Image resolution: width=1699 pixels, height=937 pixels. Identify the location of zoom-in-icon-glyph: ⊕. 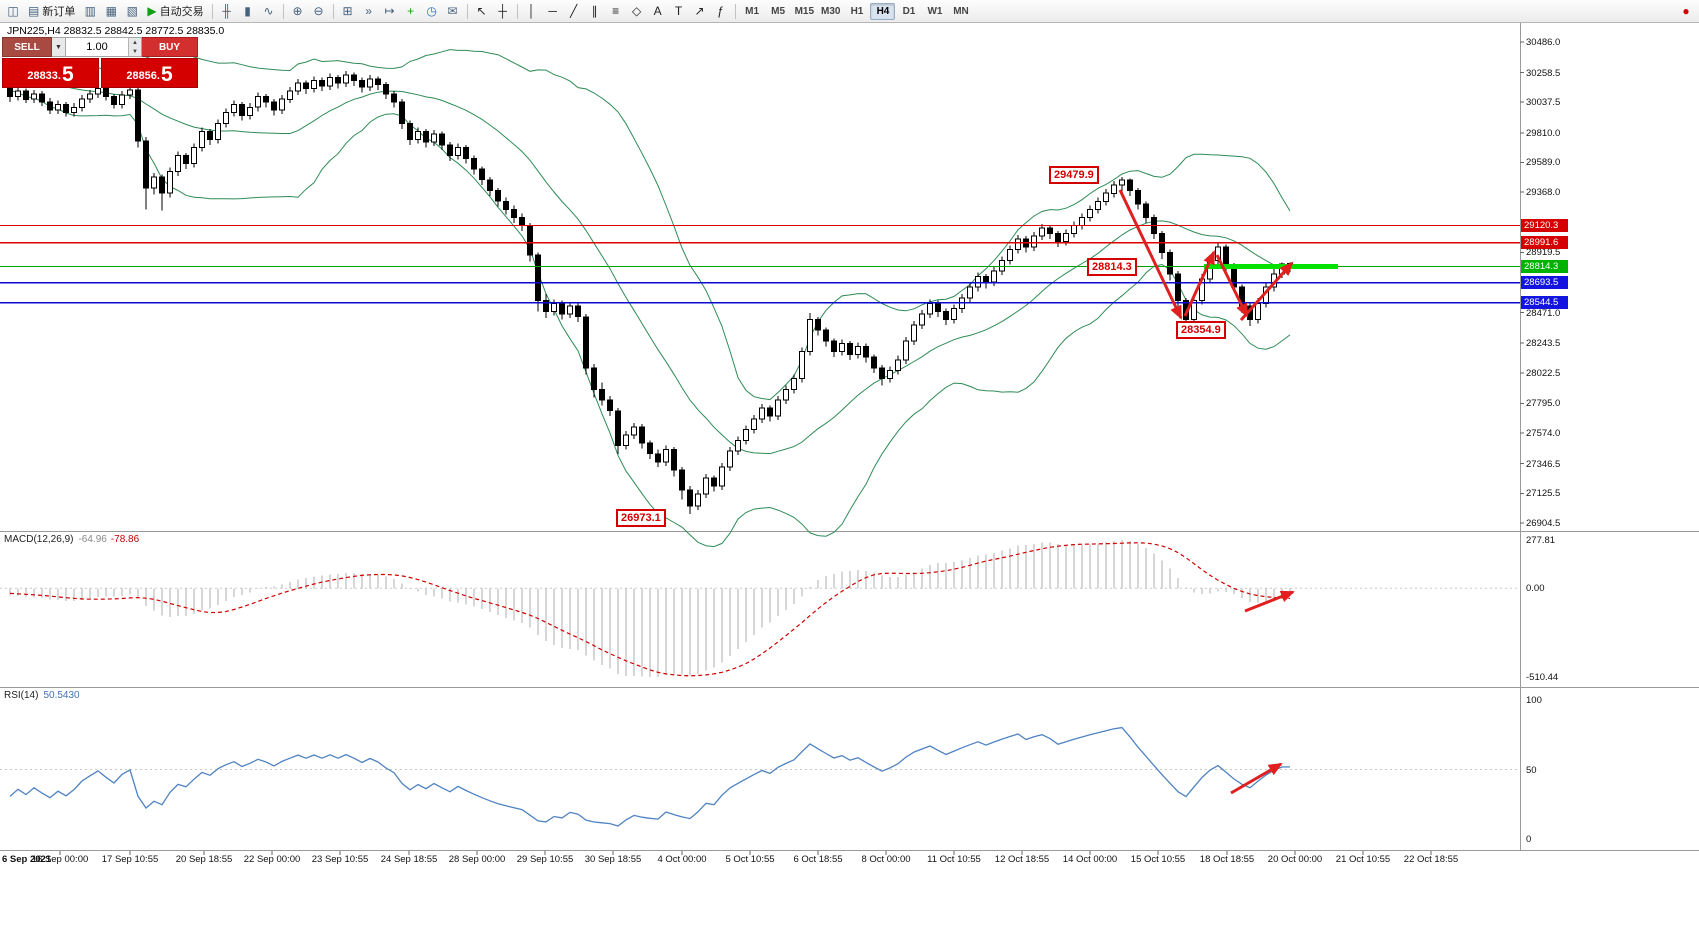
(297, 11).